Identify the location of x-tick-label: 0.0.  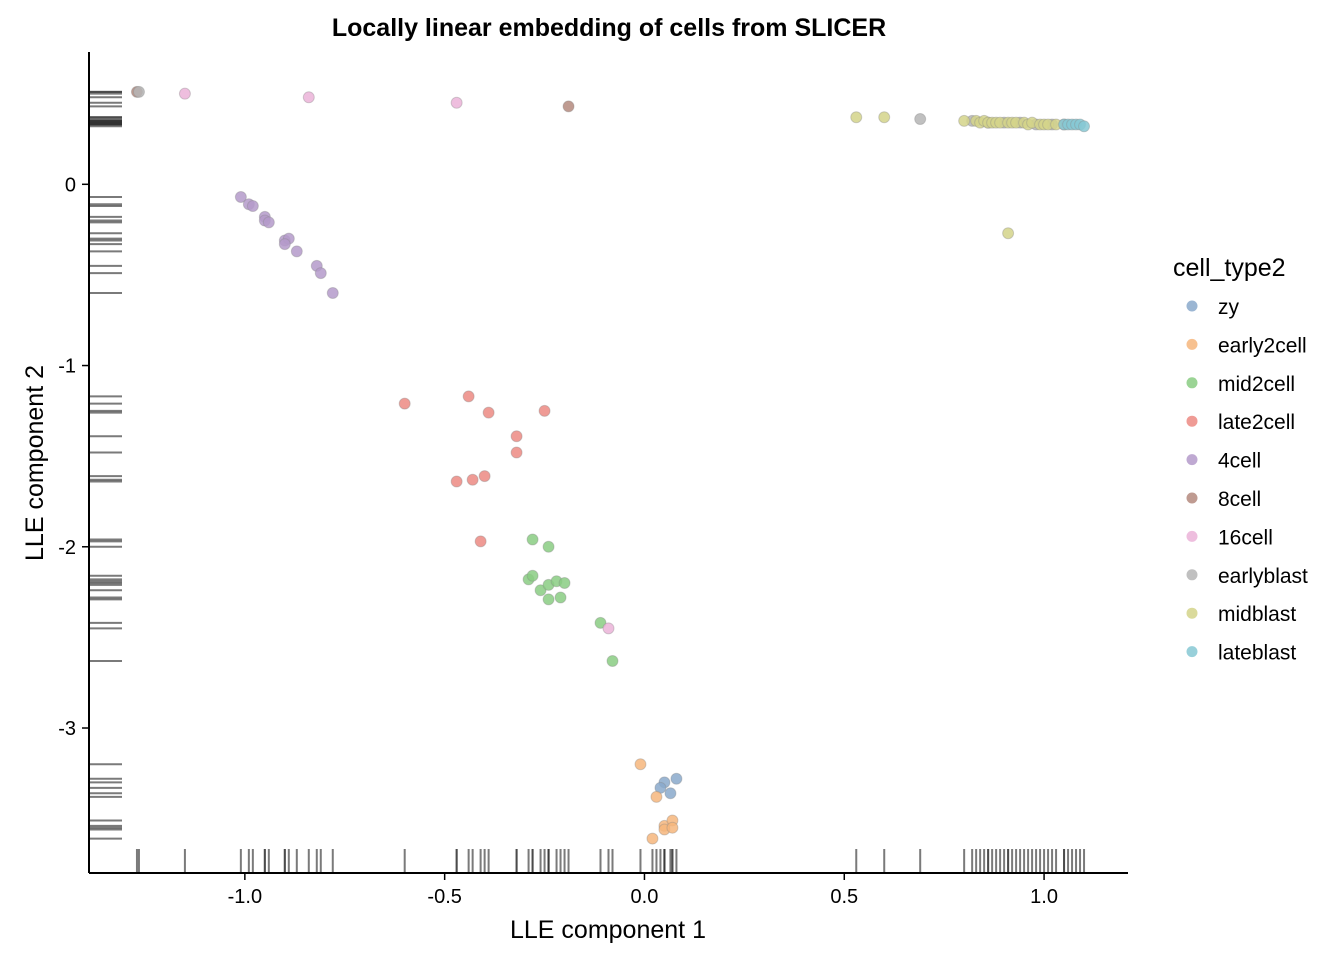
(645, 897).